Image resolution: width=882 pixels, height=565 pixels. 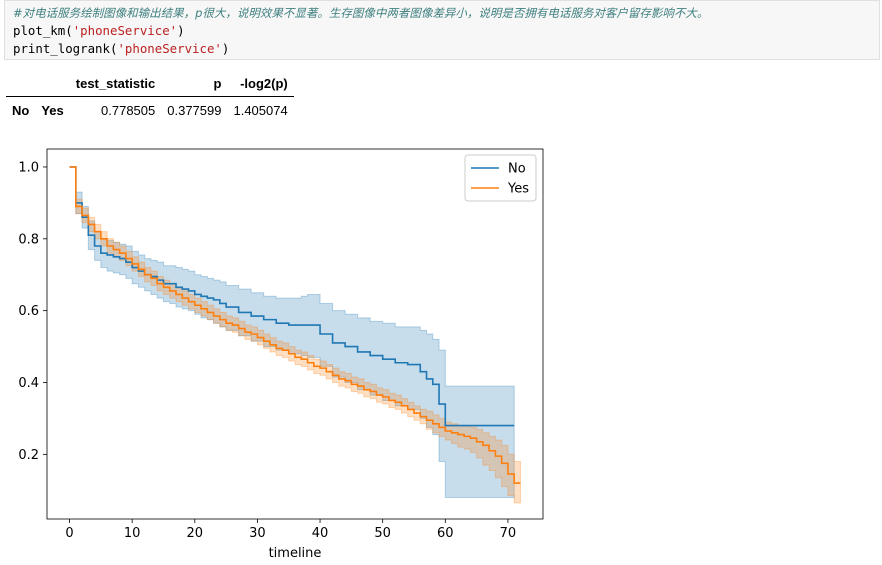 I want to click on table-header-index-blank, so click(x=21, y=83).